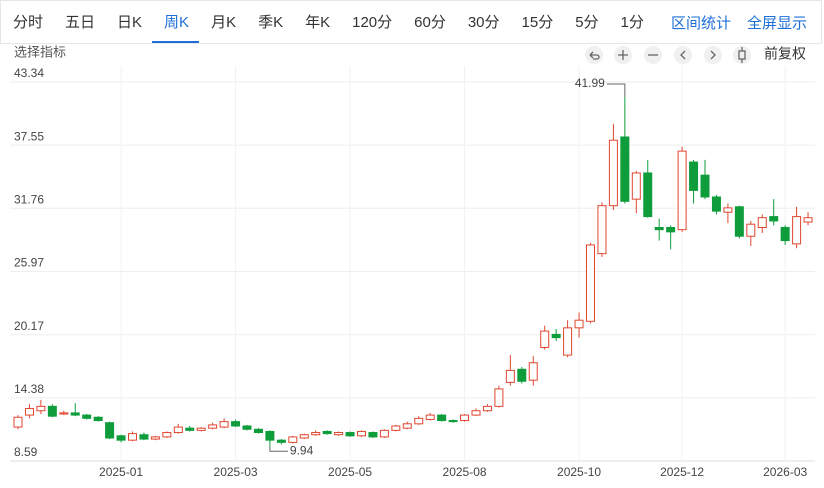  What do you see at coordinates (594, 55) in the screenshot?
I see `reset-button` at bounding box center [594, 55].